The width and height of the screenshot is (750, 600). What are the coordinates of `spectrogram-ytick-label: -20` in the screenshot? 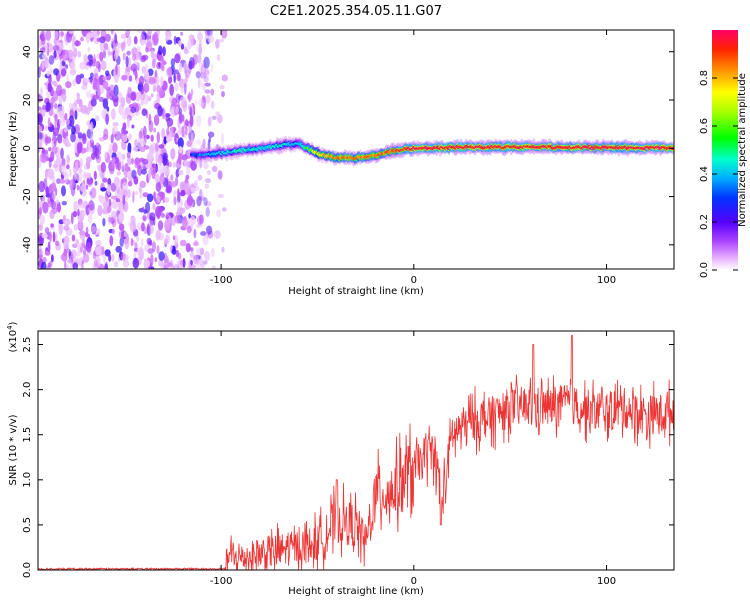 It's located at (27, 196).